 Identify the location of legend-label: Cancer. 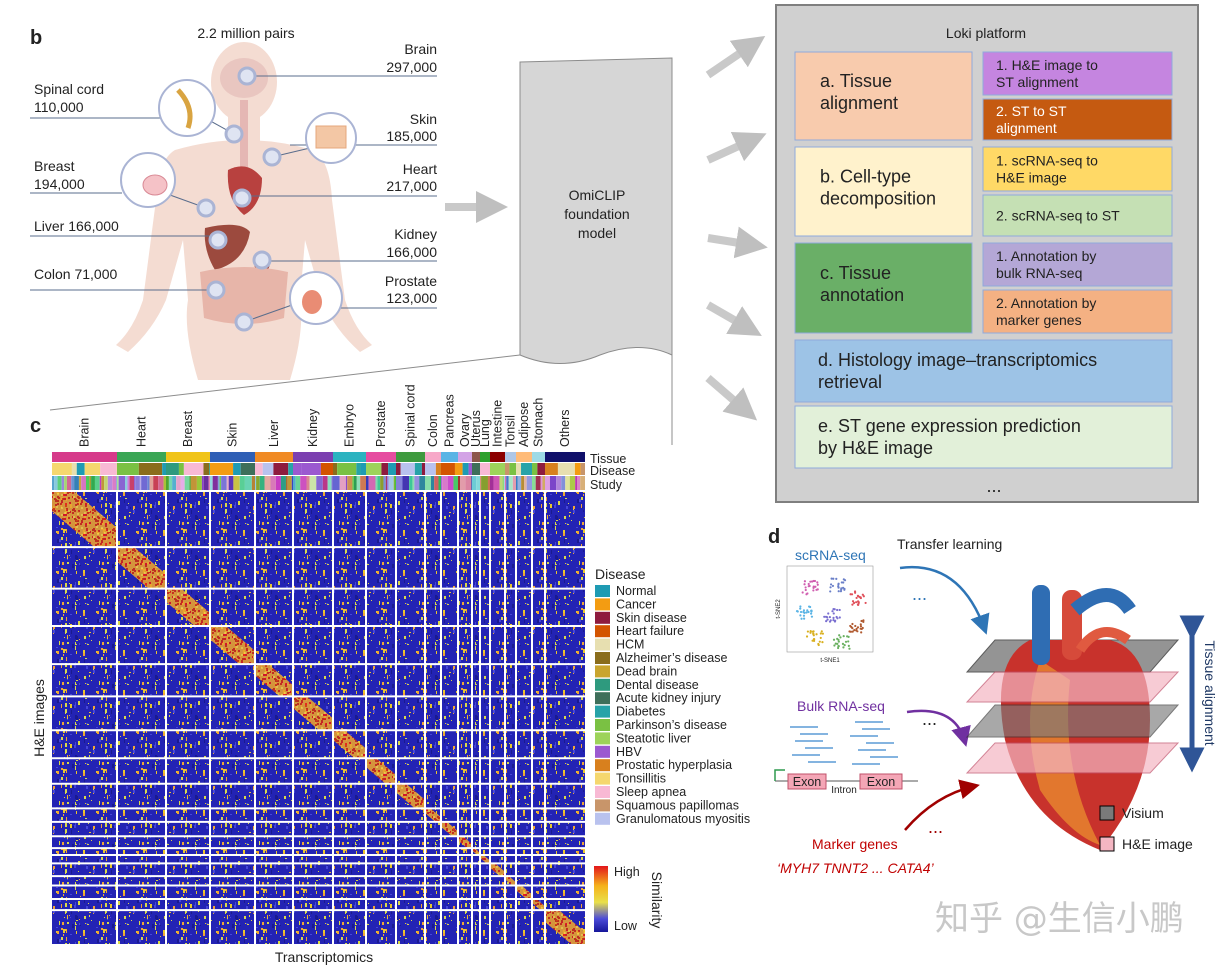
(636, 604).